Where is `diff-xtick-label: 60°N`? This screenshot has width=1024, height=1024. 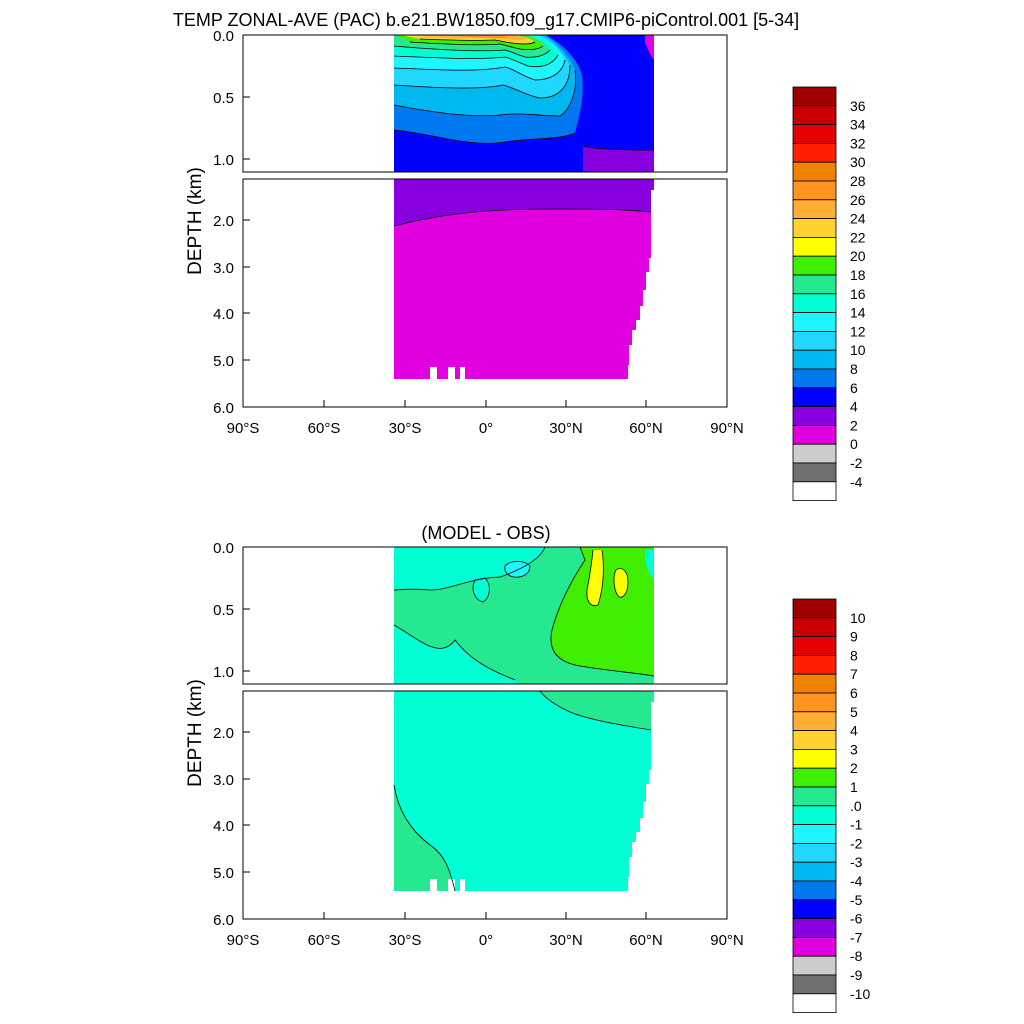 diff-xtick-label: 60°N is located at coordinates (646, 940).